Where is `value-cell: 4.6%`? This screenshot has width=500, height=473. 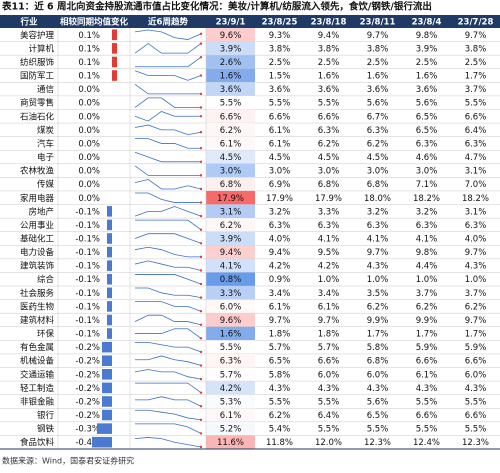
value-cell: 4.6% is located at coordinates (427, 158).